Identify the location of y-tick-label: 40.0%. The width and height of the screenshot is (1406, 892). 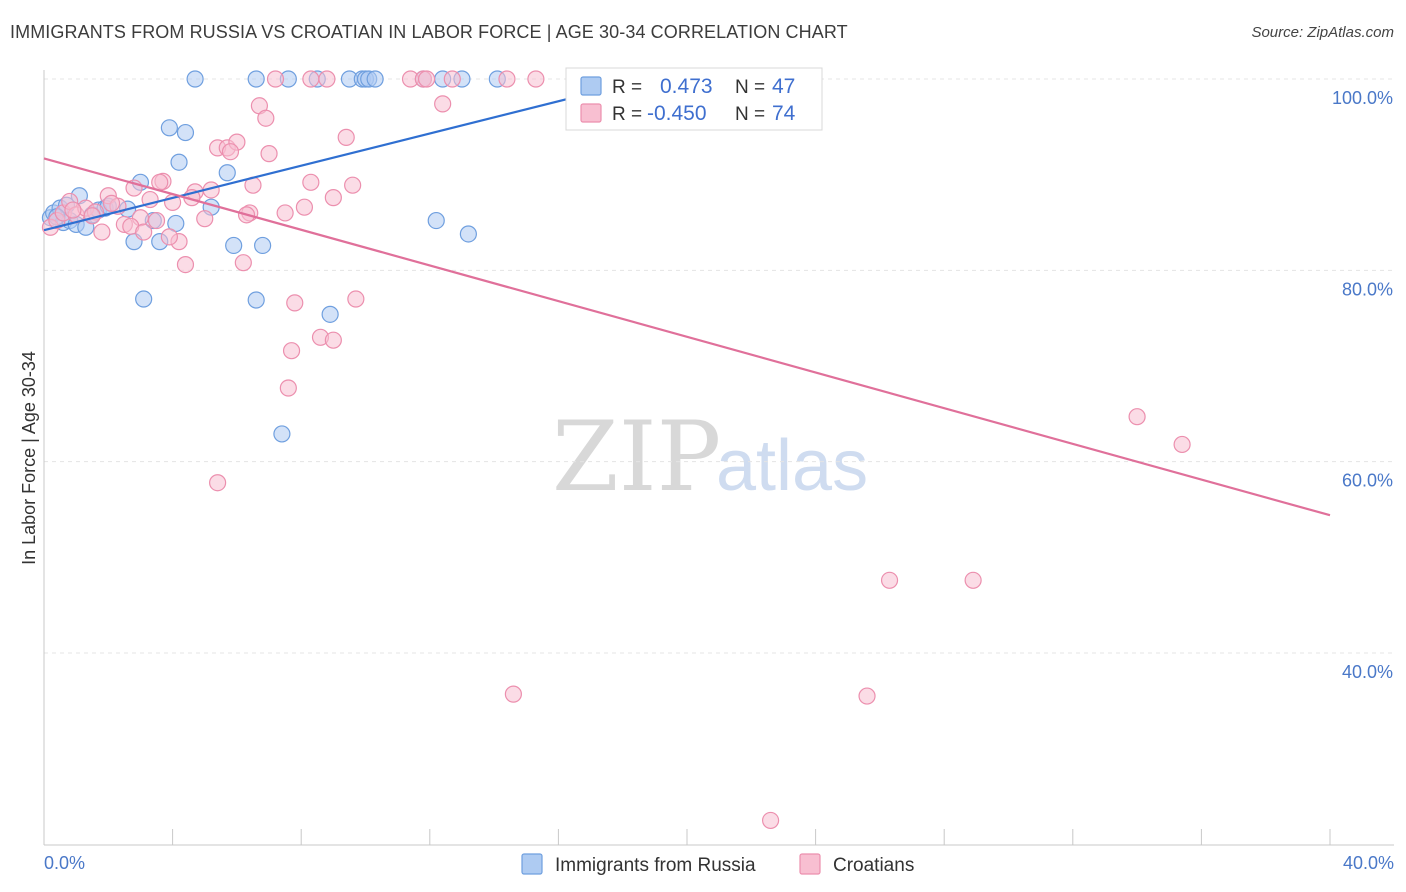
(1367, 672).